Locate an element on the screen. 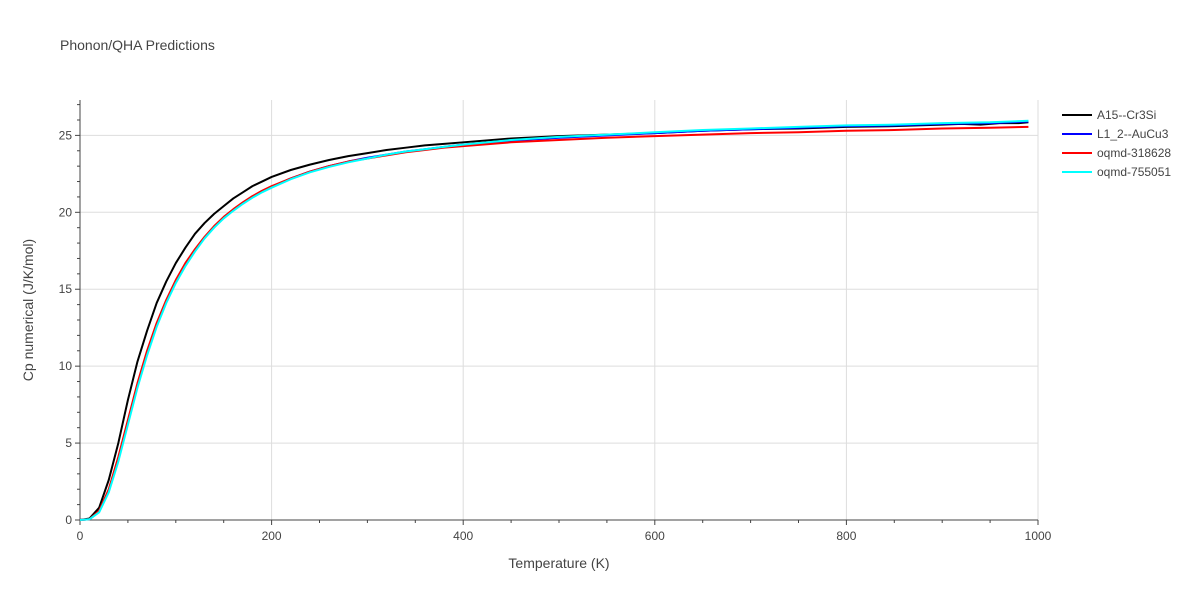 This screenshot has width=1200, height=600. legend-item: L1_2--AuCu3 is located at coordinates (1115, 134).